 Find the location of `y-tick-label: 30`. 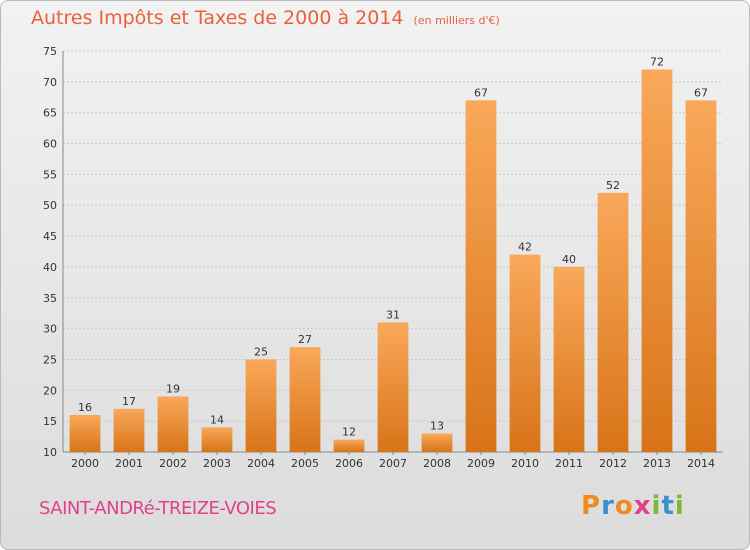

y-tick-label: 30 is located at coordinates (50, 329).